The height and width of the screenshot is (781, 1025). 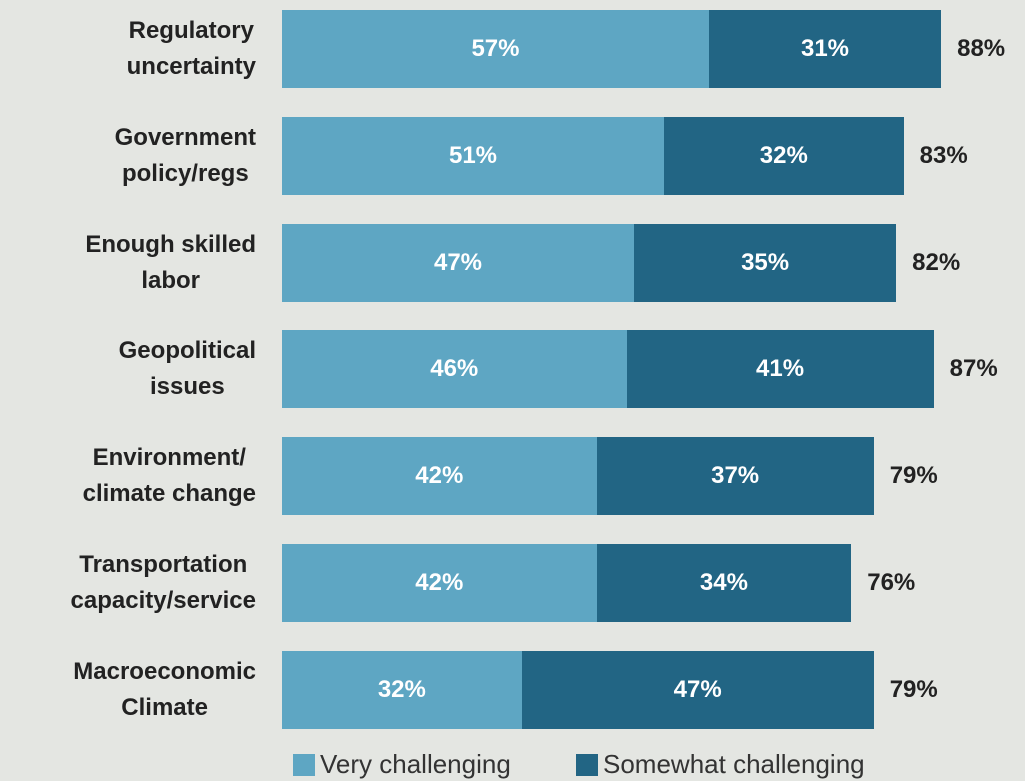 I want to click on category-text: Transportation capacity/service, so click(x=163, y=582).